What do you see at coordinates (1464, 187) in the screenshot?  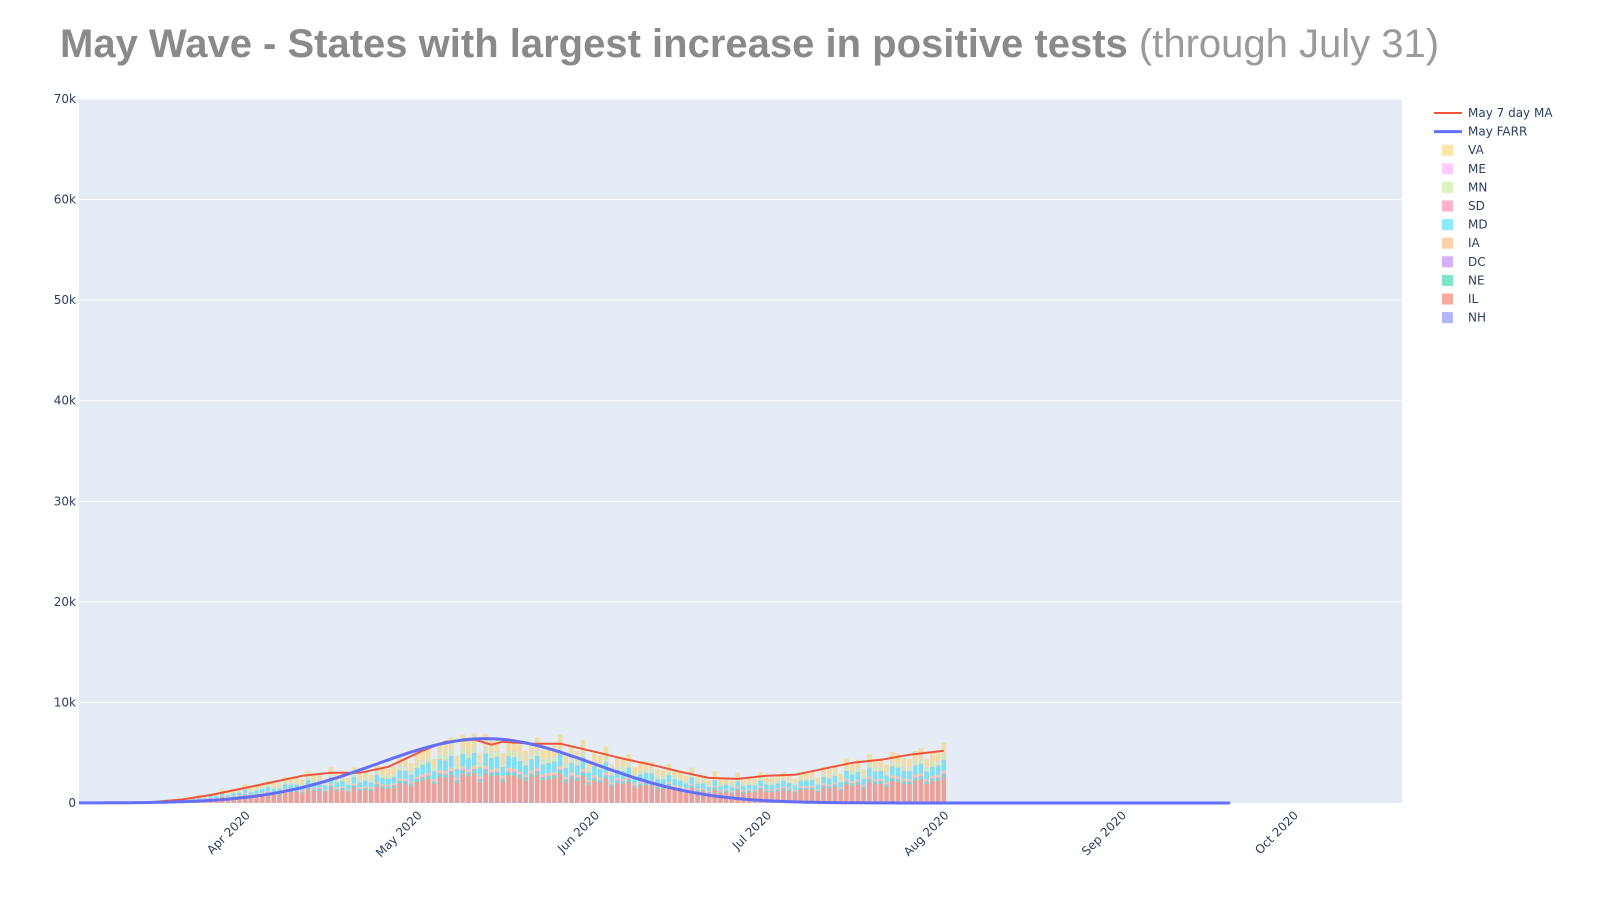 I see `legend-item: MN` at bounding box center [1464, 187].